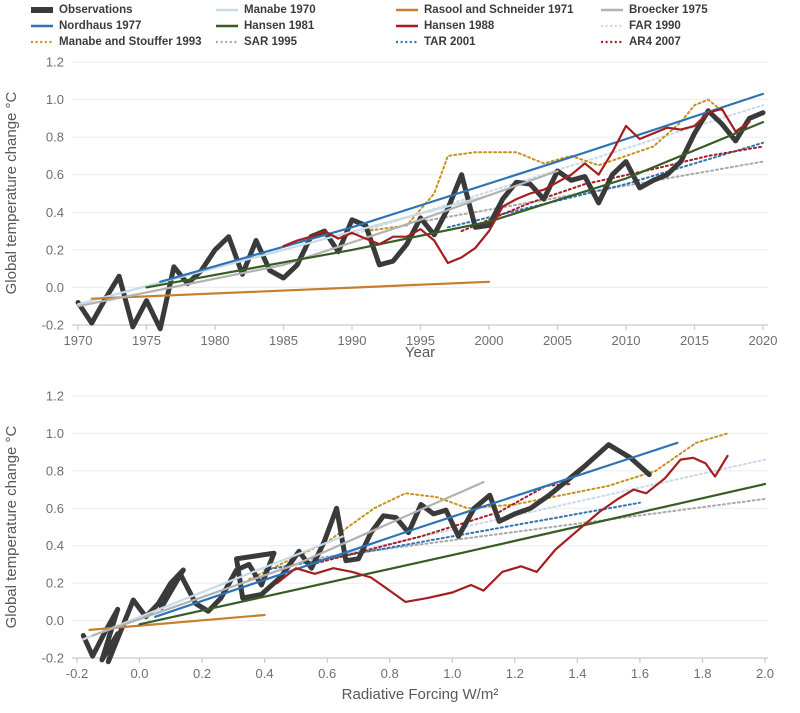 The image size is (800, 713). Describe the element at coordinates (227, 10) in the screenshot. I see `legend-swatch-manabe-1970` at that location.